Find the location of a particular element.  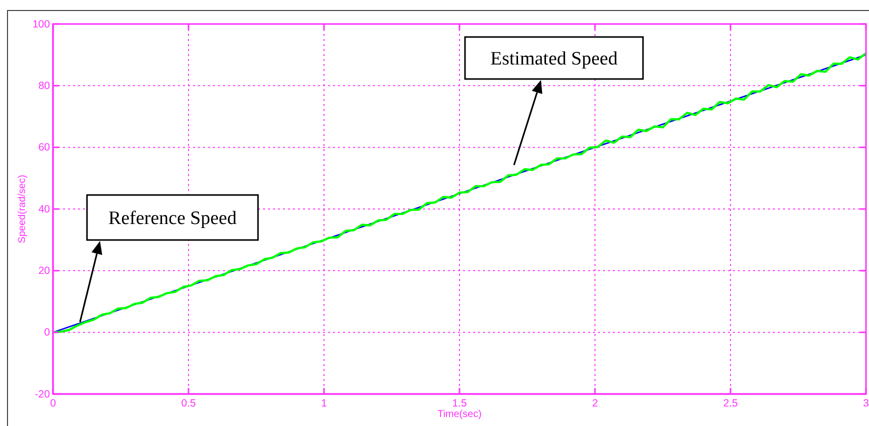

x-tick-label: 3 is located at coordinates (866, 403).